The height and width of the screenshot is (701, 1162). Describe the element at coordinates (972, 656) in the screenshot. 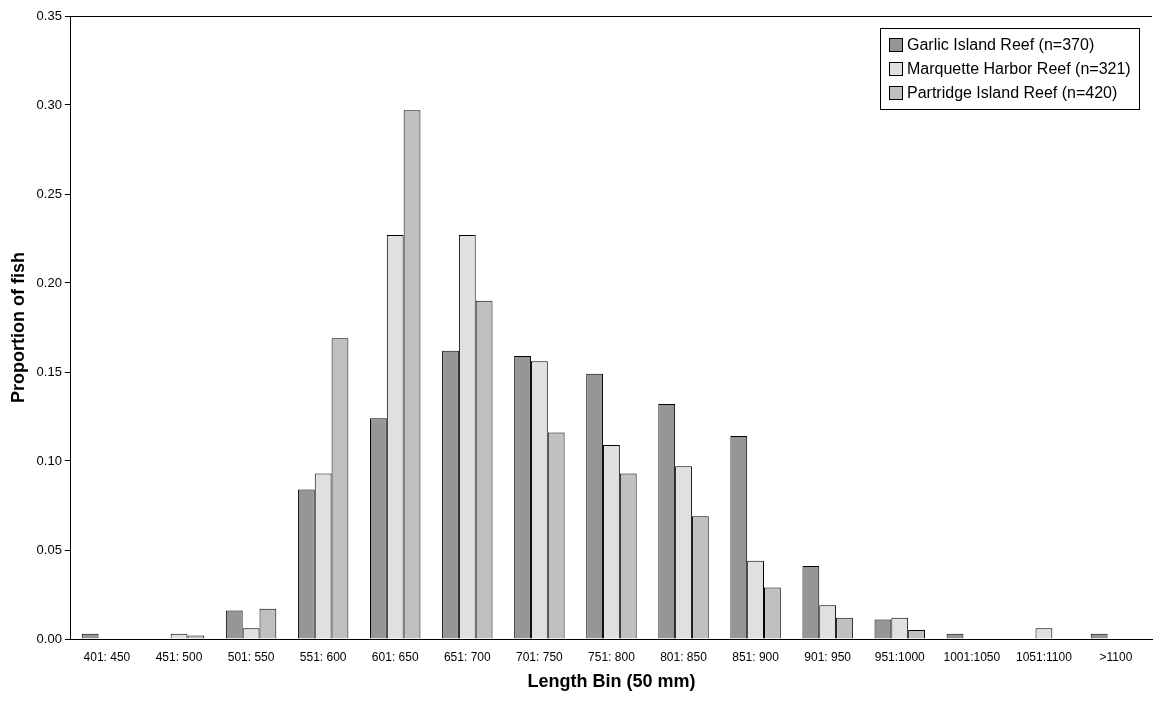

I see `x-tick-label: 1001:1050` at that location.